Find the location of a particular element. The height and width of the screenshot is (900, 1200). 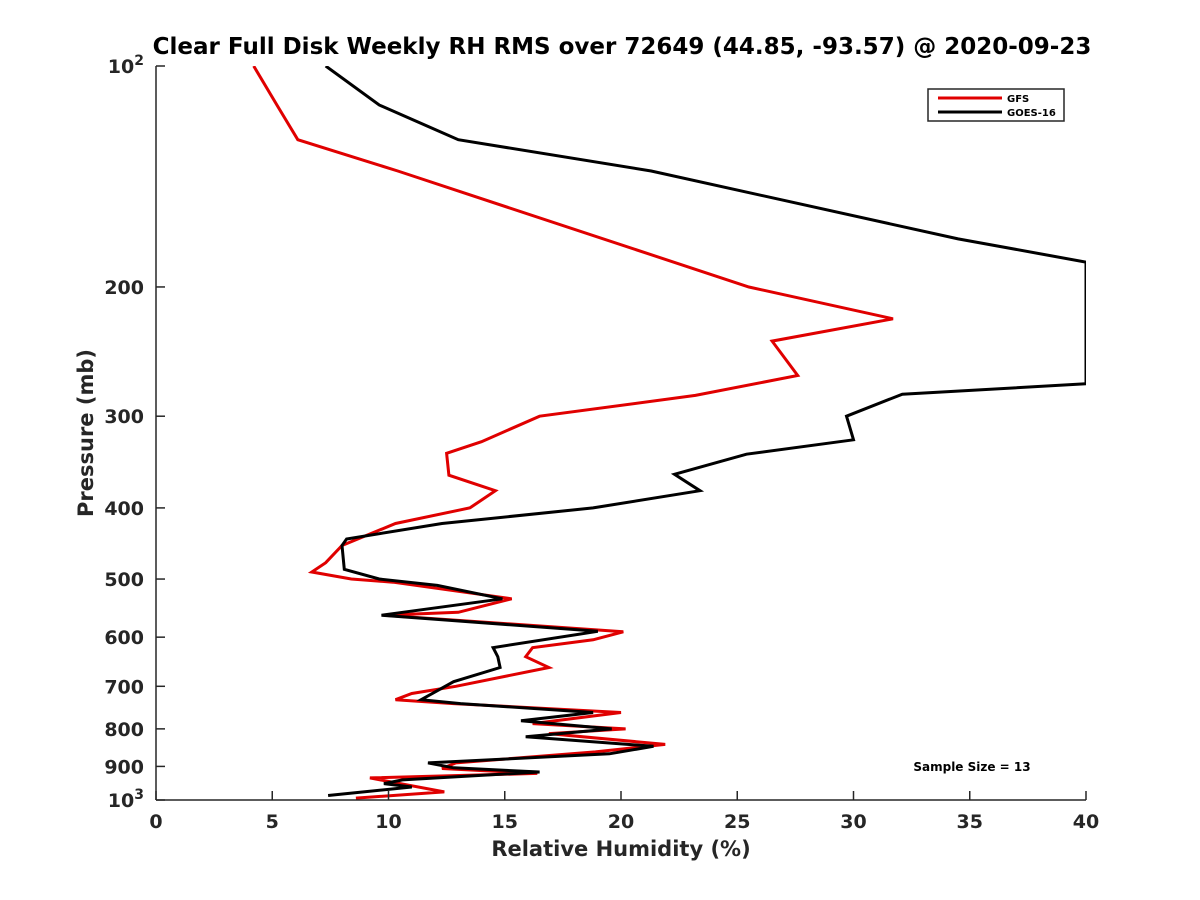

x-tick-label: 35 is located at coordinates (970, 822).